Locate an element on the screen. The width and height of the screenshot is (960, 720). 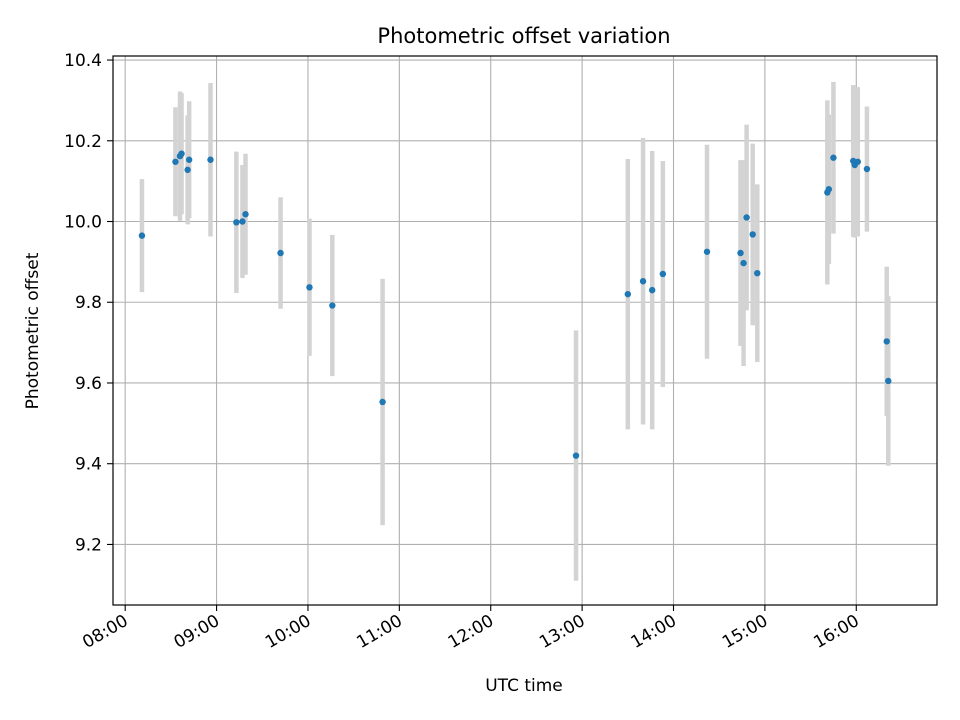
y-tick-label: 9.8 is located at coordinates (88, 303).